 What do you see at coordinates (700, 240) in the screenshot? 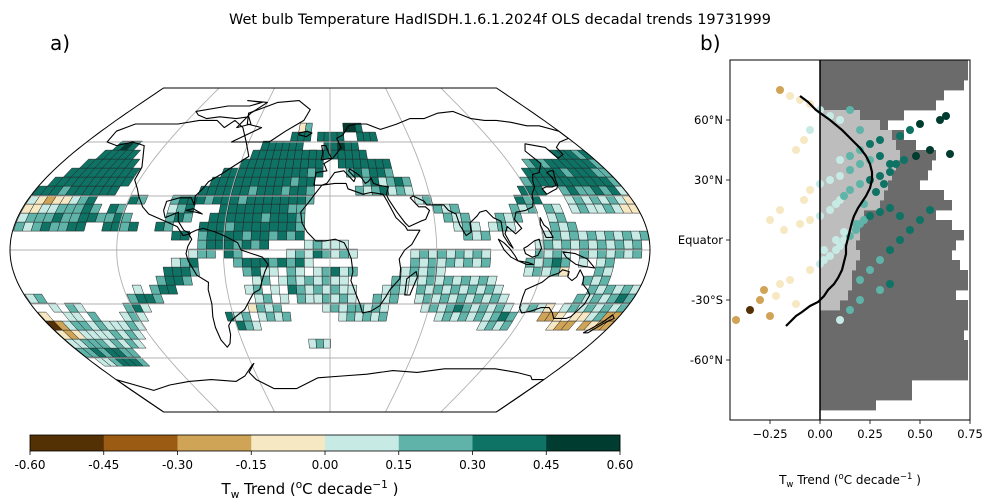
I see `y-tick-label: Equator` at bounding box center [700, 240].